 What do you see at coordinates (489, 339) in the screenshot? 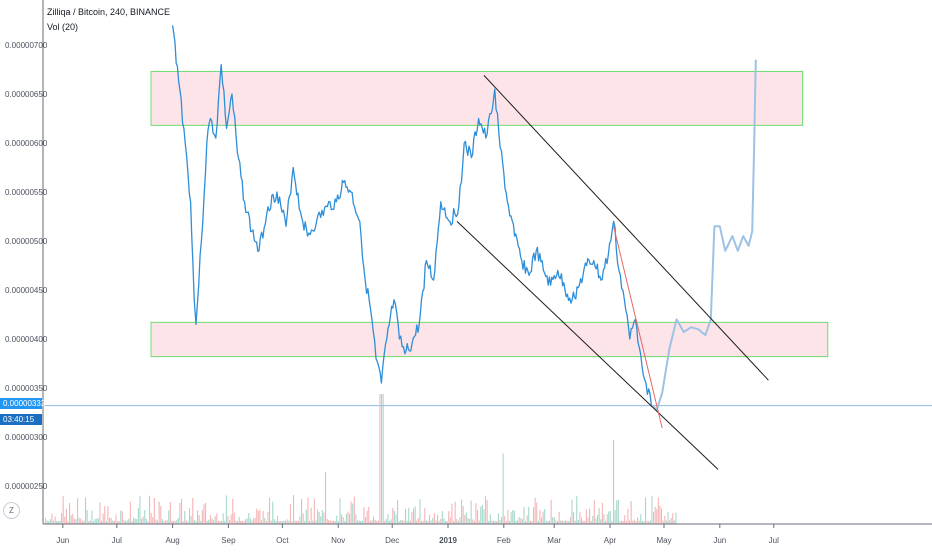
I see `zone-rect` at bounding box center [489, 339].